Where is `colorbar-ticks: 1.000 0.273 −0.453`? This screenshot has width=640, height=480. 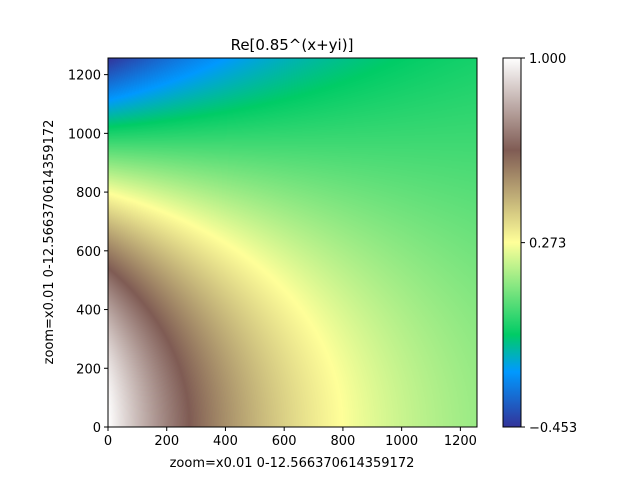 colorbar-ticks: 1.000 0.273 −0.453 is located at coordinates (549, 244).